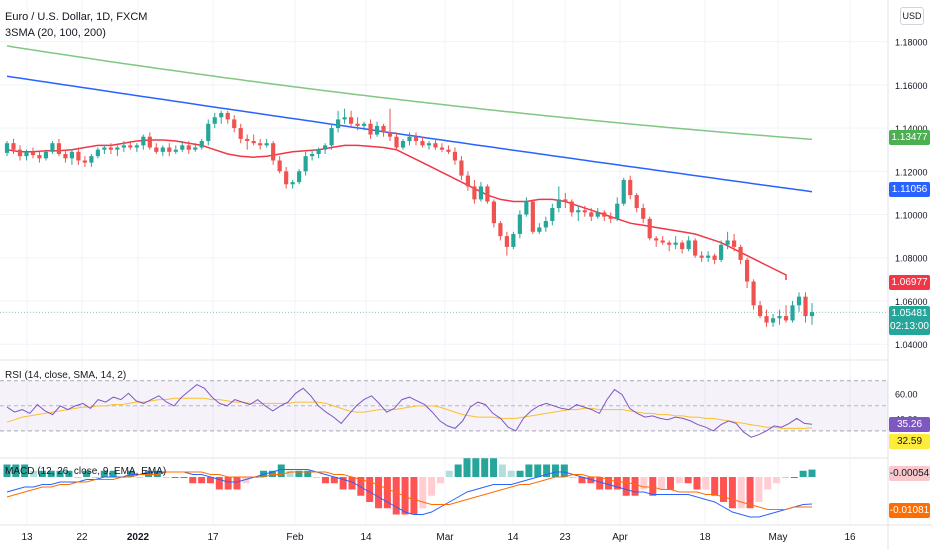  I want to click on y-tick-label: 1.04000, so click(911, 345).